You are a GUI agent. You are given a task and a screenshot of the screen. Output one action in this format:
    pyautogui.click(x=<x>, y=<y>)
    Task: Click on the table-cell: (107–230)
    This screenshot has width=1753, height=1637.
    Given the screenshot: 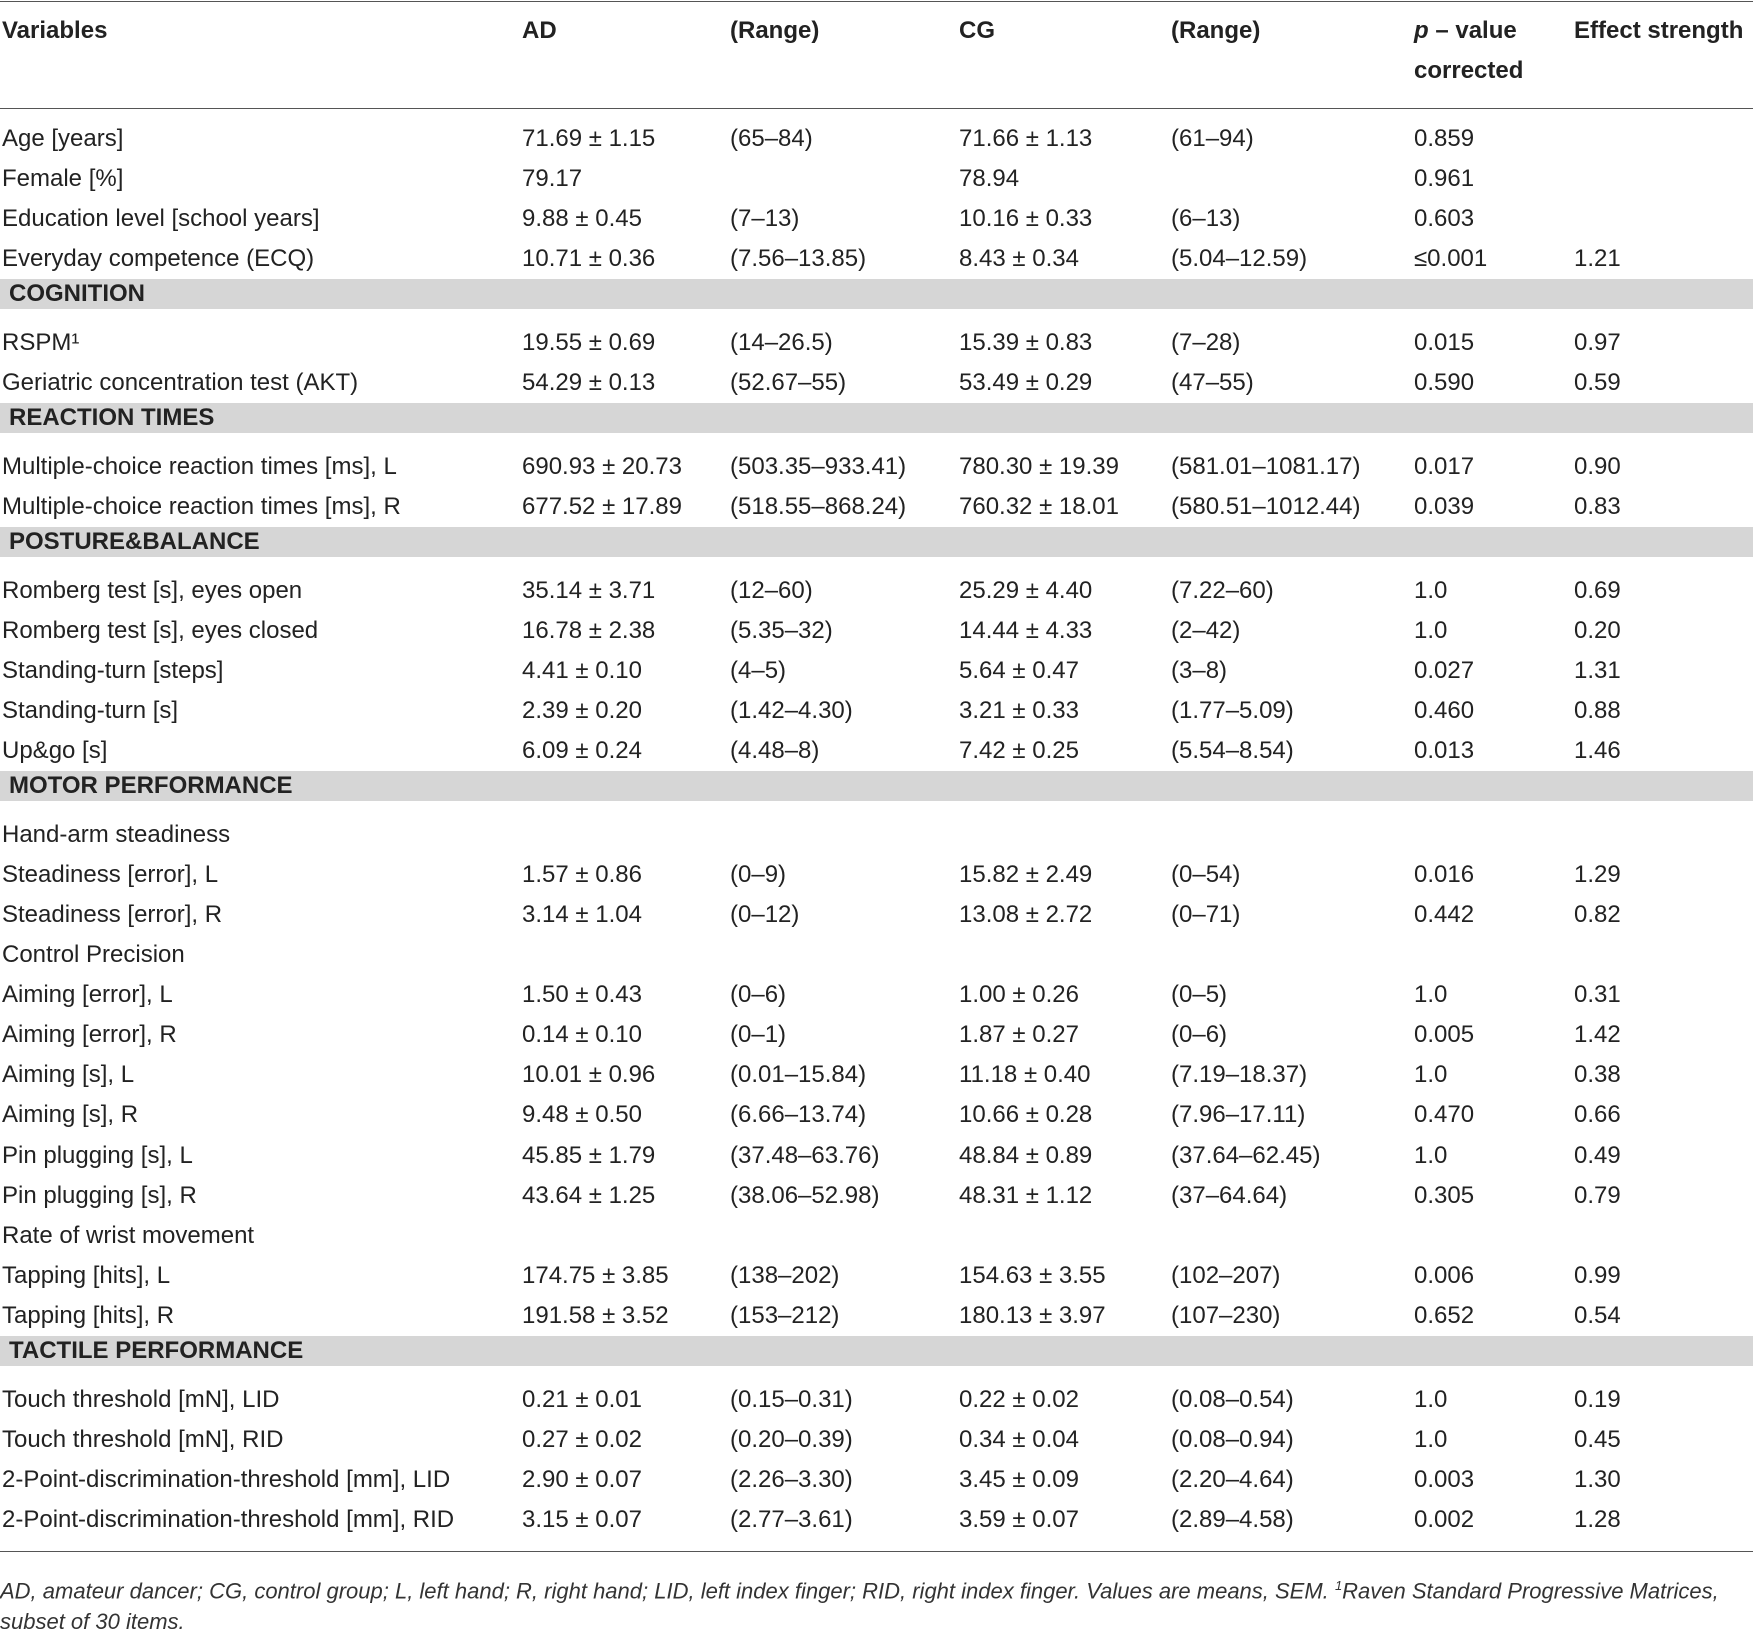 What is the action you would take?
    pyautogui.click(x=1226, y=1315)
    